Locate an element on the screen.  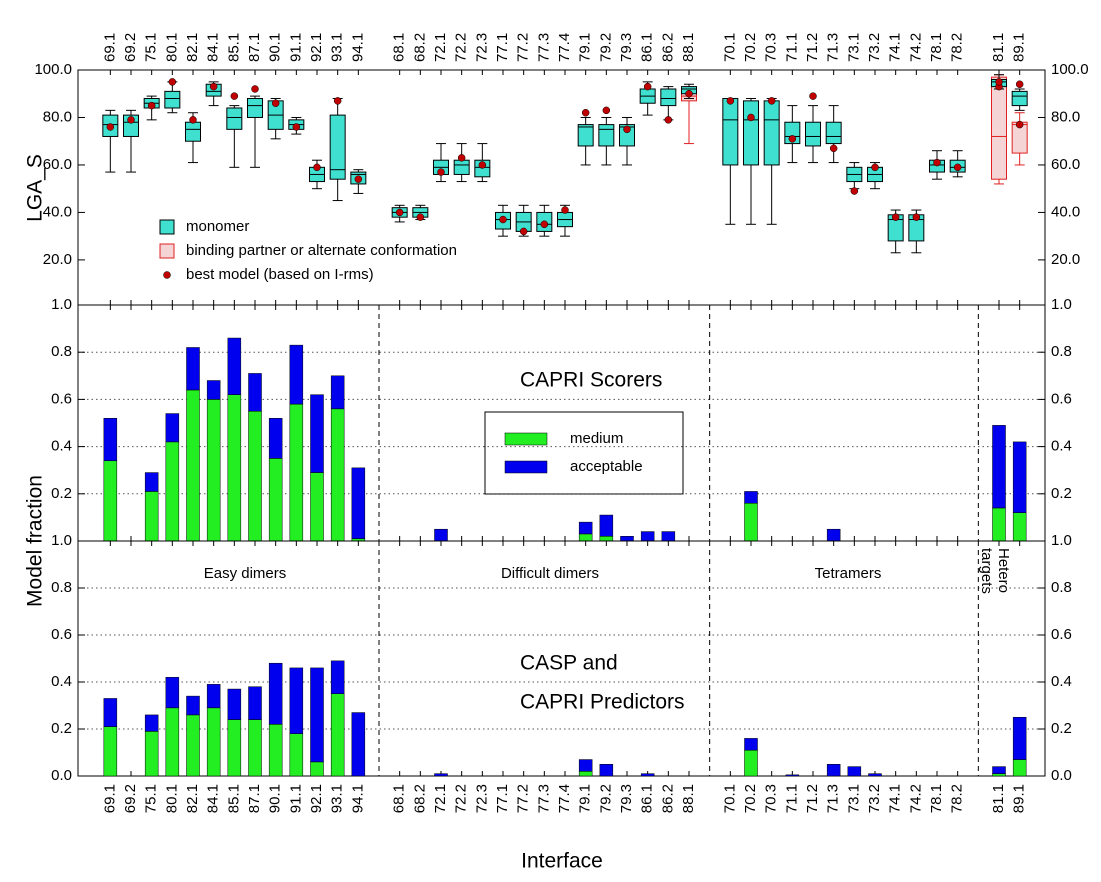
panel-title: CAPRI Scorers is located at coordinates (591, 380).